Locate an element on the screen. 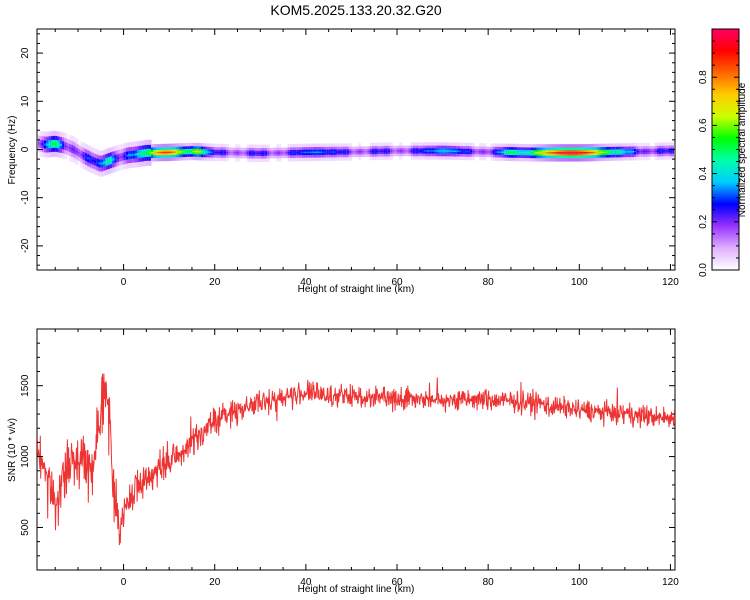  y-tick-label: -20 is located at coordinates (25, 245).